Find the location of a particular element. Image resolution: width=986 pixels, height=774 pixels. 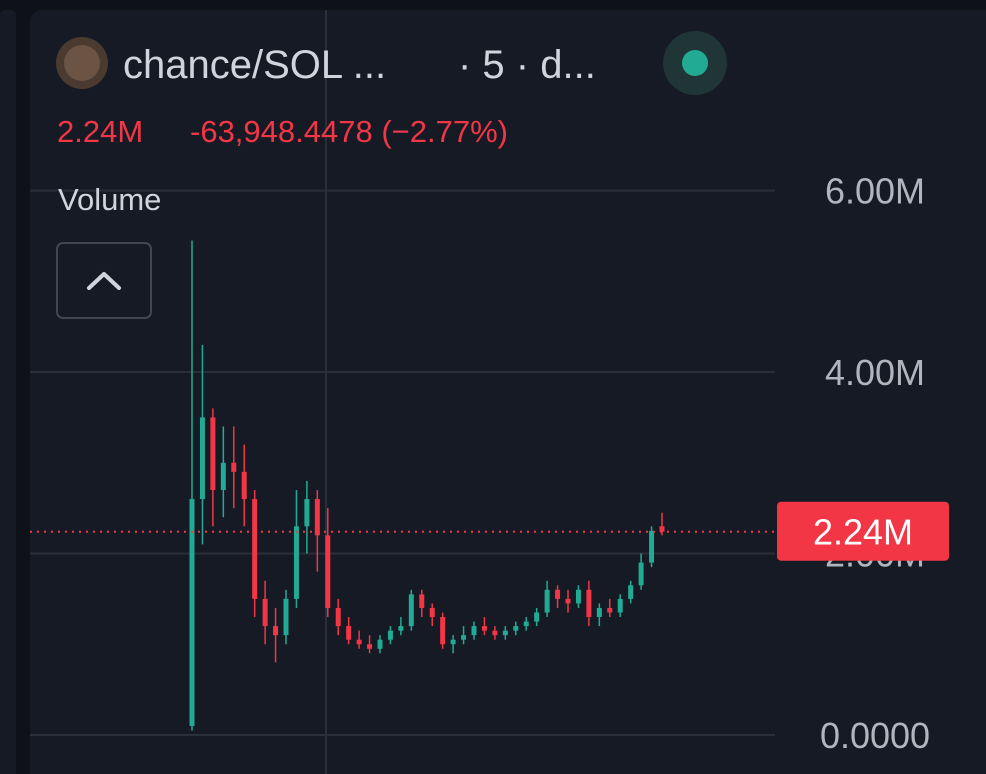

overlay: 2.24M is located at coordinates (489, 531).